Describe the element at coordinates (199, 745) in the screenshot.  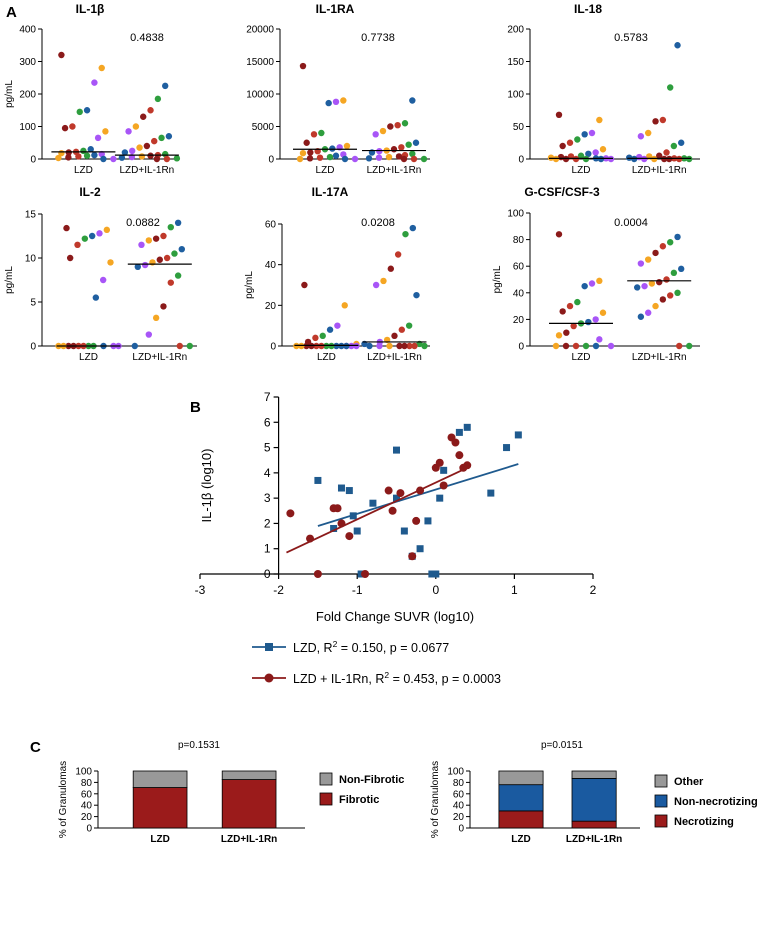
I see `c-title: p=0.1531` at that location.